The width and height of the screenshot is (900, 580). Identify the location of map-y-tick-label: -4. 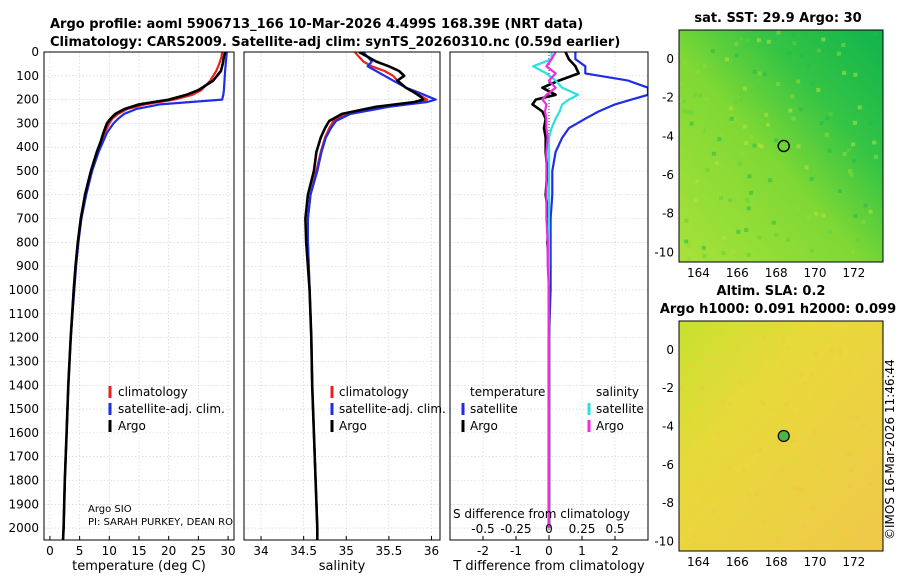
(668, 426).